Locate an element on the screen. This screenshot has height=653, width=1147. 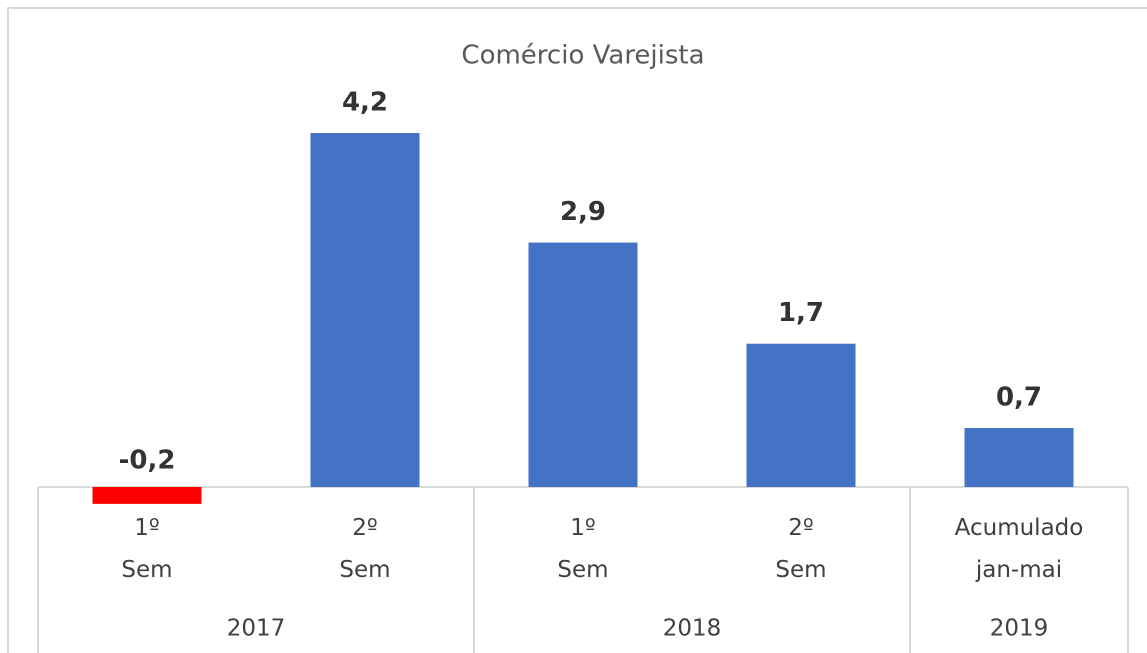
data-label: 2,9 is located at coordinates (583, 212).